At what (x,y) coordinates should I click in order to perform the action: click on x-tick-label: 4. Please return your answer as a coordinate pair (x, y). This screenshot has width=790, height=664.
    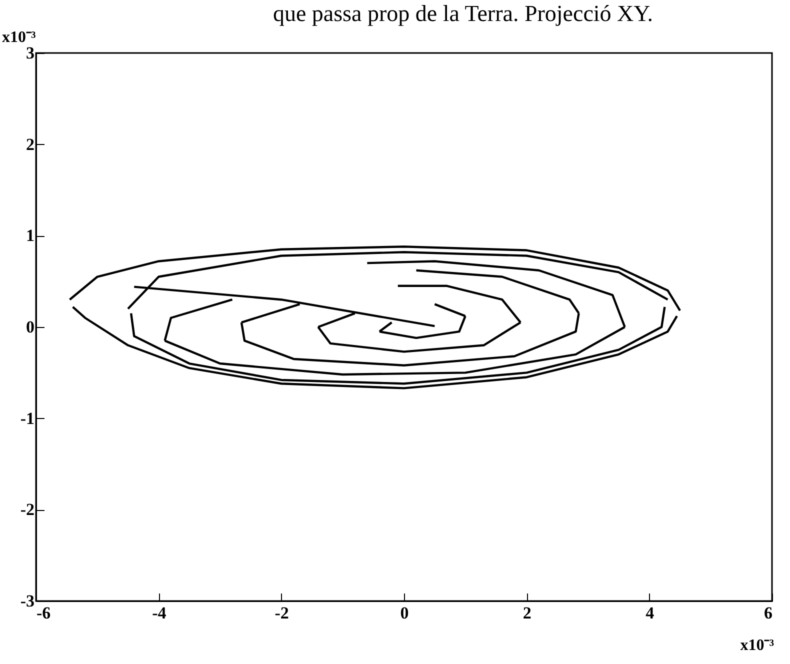
    Looking at the image, I should click on (650, 613).